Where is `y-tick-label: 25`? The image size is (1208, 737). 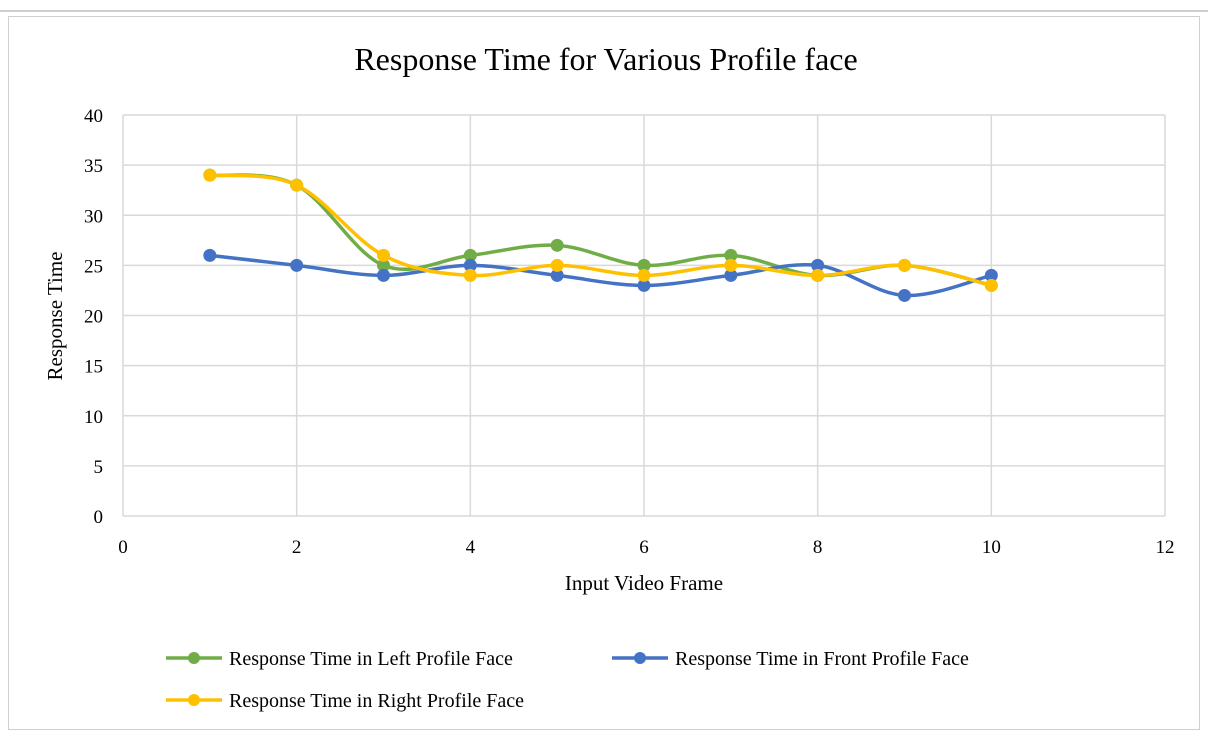
y-tick-label: 25 is located at coordinates (93, 266).